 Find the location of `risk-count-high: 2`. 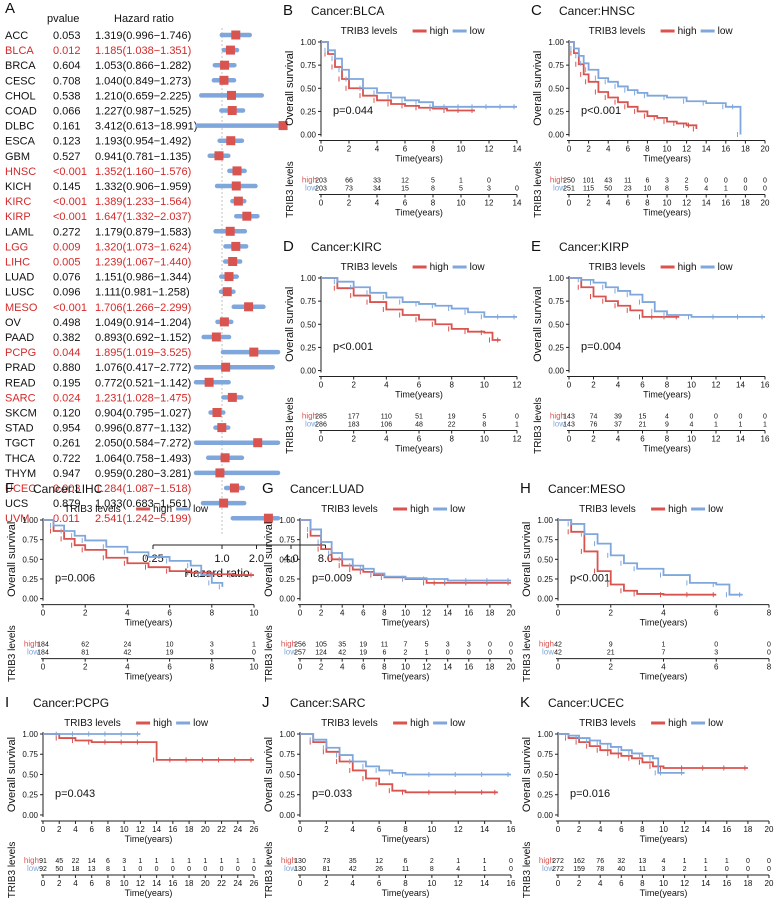

risk-count-high: 2 is located at coordinates (432, 861).